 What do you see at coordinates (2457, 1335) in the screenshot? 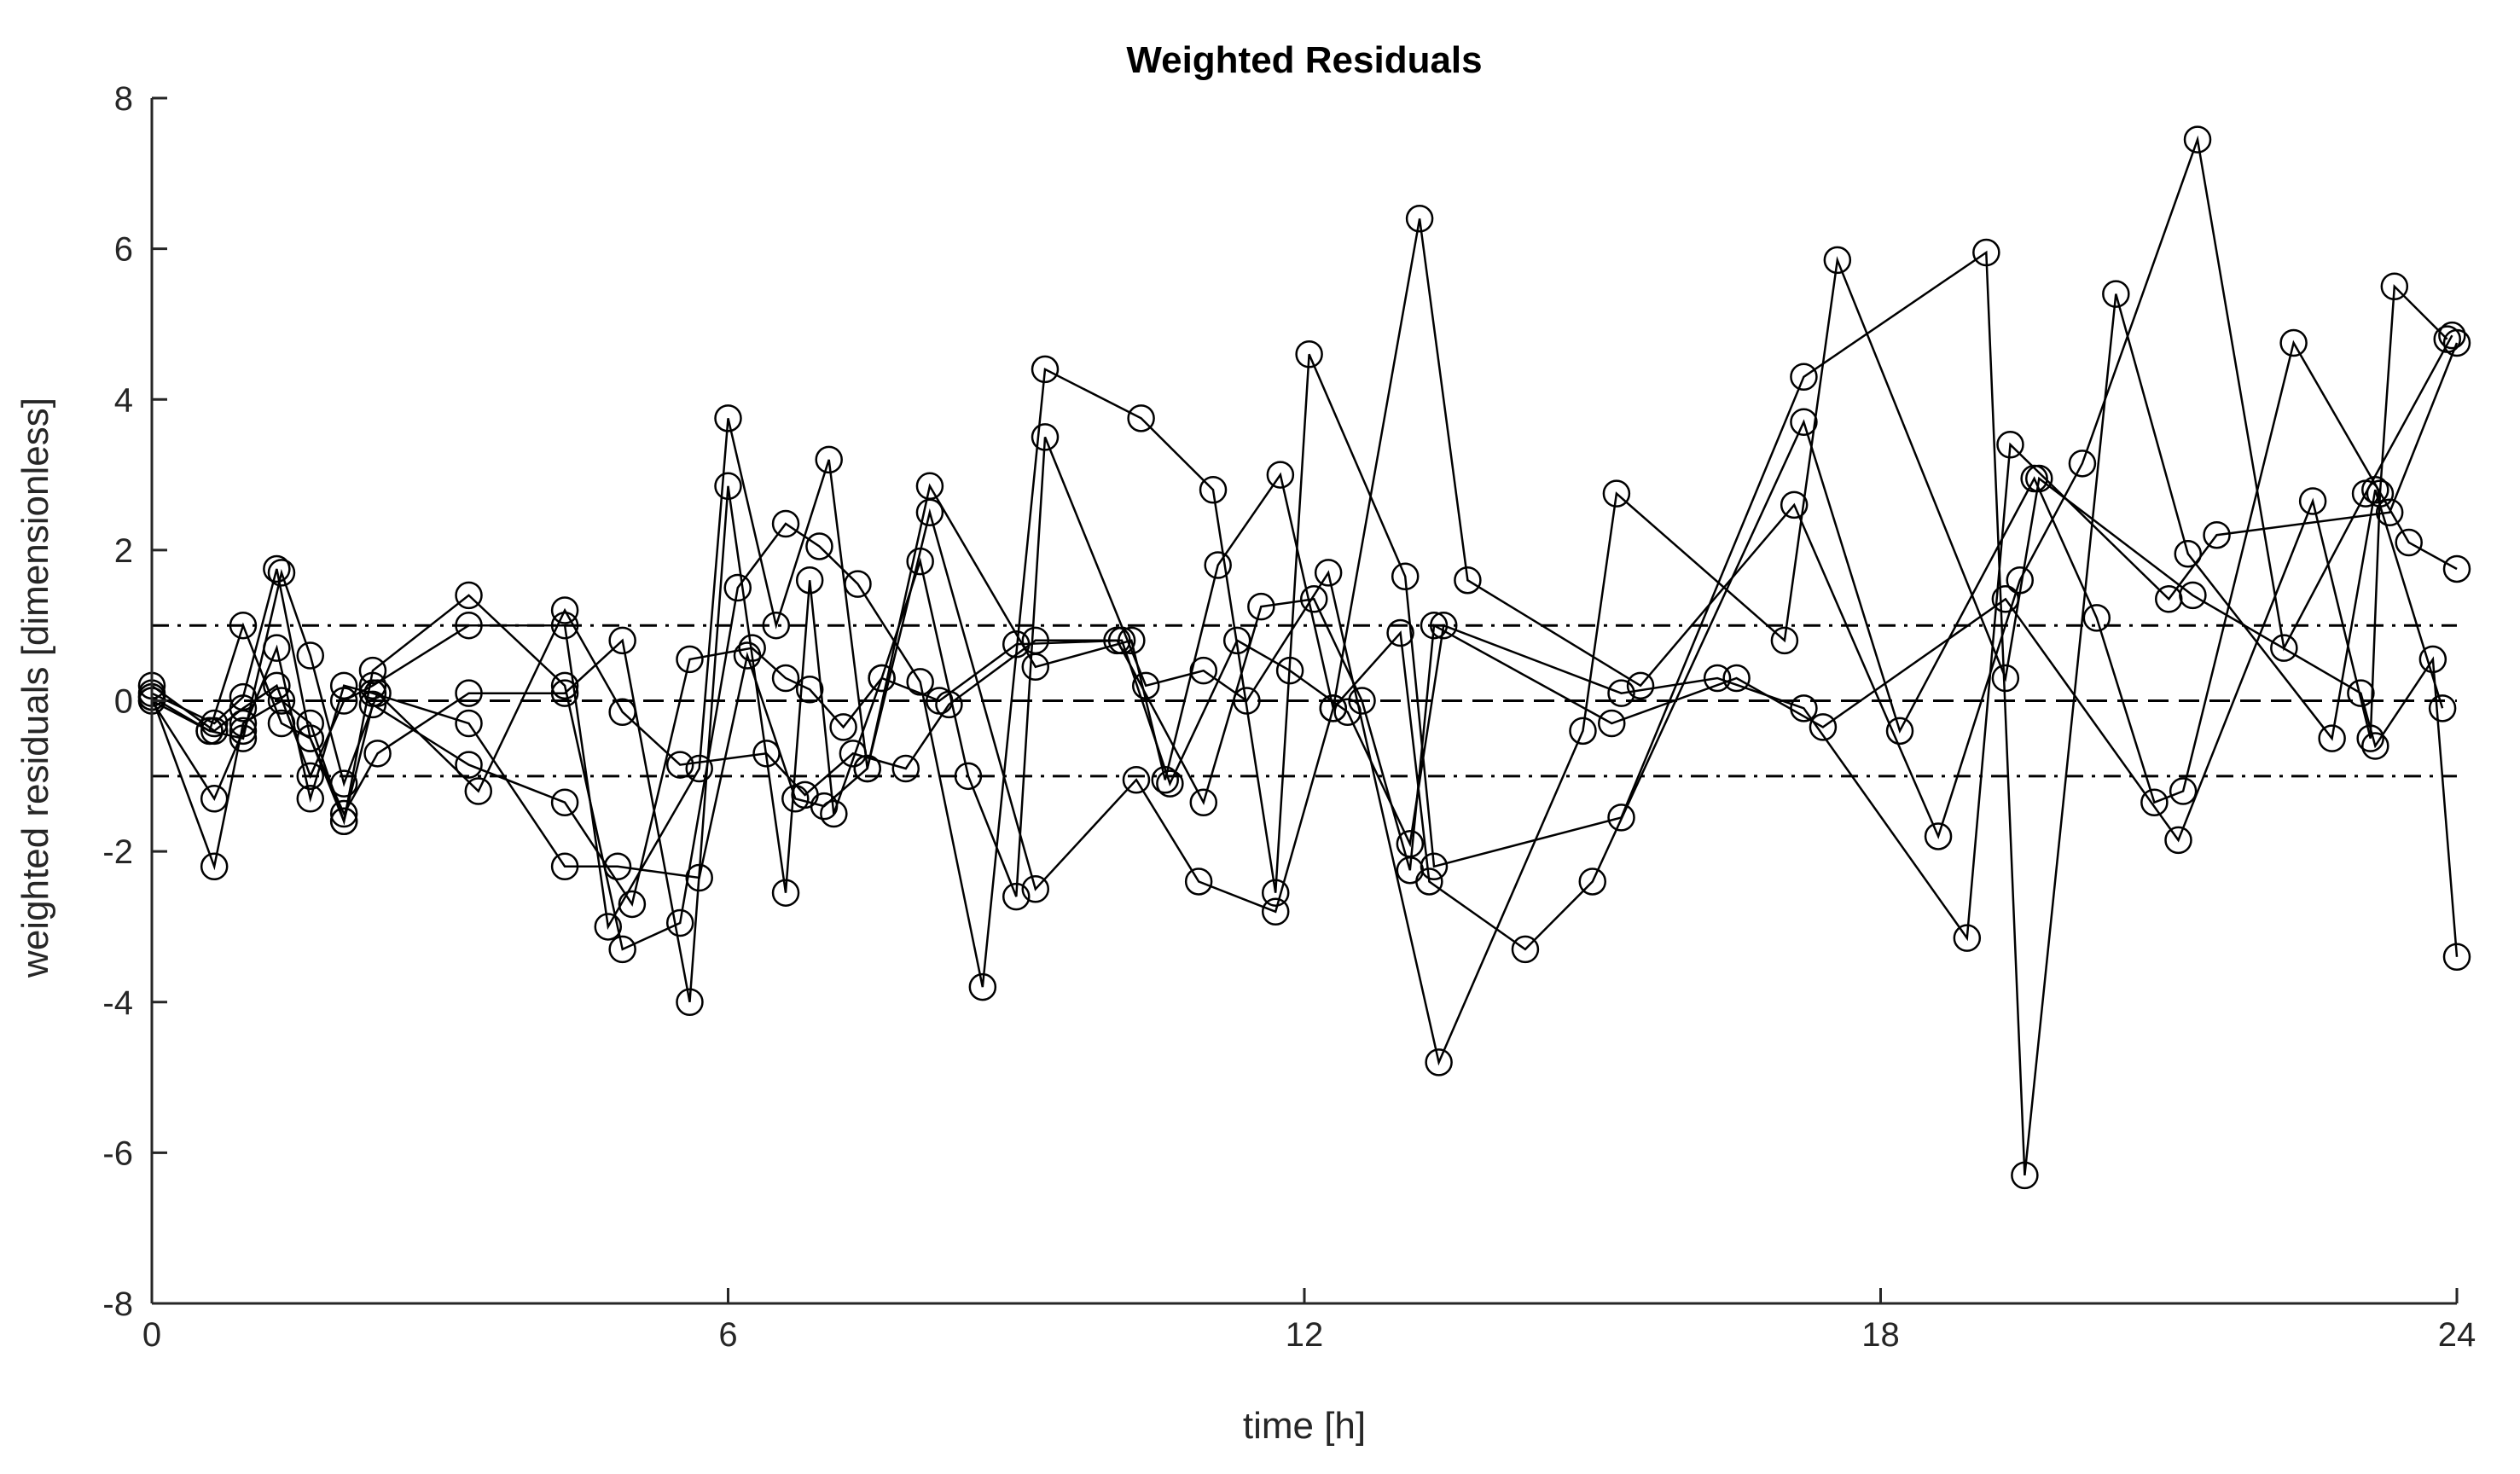
I see `x-tick-label: 24` at bounding box center [2457, 1335].